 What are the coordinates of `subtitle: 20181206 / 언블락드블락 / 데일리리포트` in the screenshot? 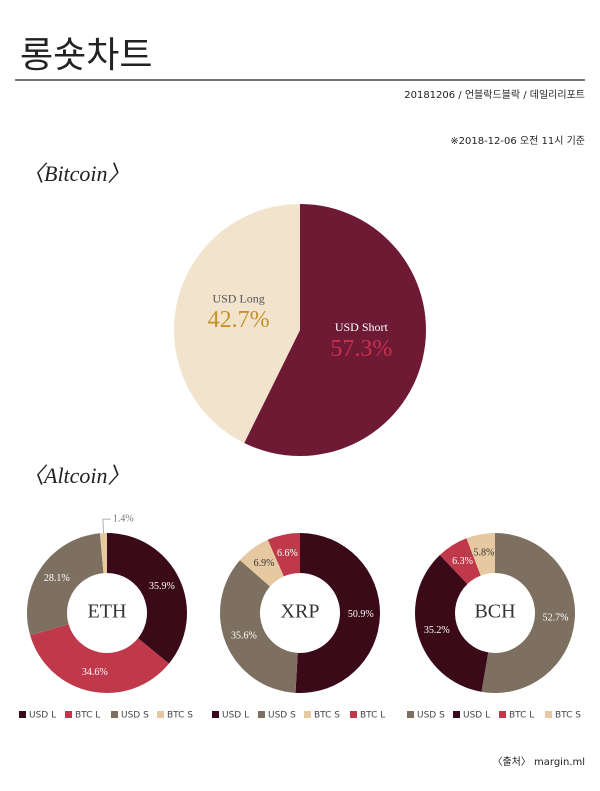 It's located at (494, 95).